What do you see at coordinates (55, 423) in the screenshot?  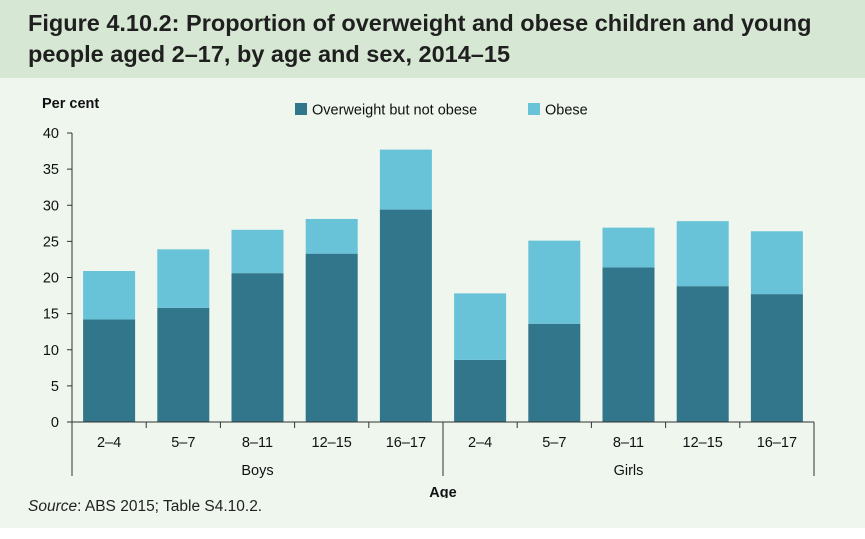 I see `y-tick-label: 0` at bounding box center [55, 423].